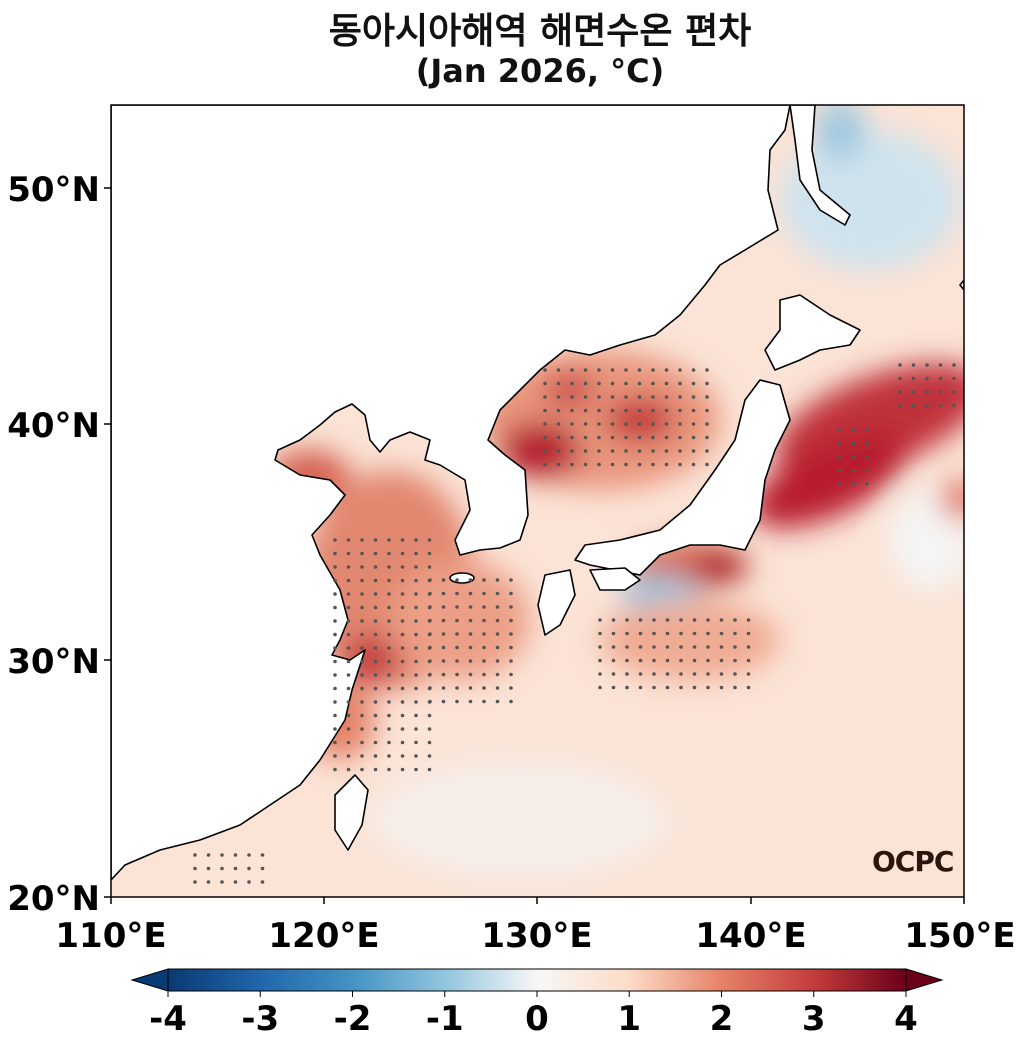 This screenshot has width=1025, height=1049. I want to click on ocpc-logo: OCPC, so click(913, 861).